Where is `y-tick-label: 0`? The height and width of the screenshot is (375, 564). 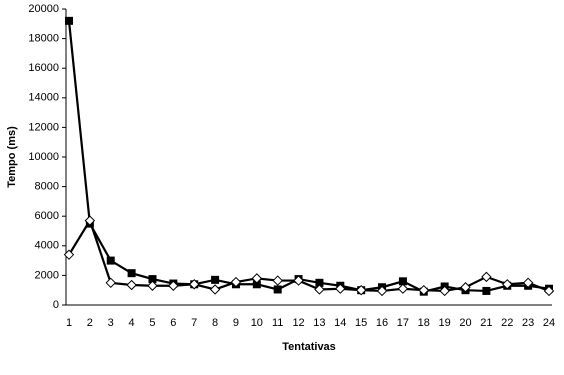 y-tick-label: 0 is located at coordinates (56, 305).